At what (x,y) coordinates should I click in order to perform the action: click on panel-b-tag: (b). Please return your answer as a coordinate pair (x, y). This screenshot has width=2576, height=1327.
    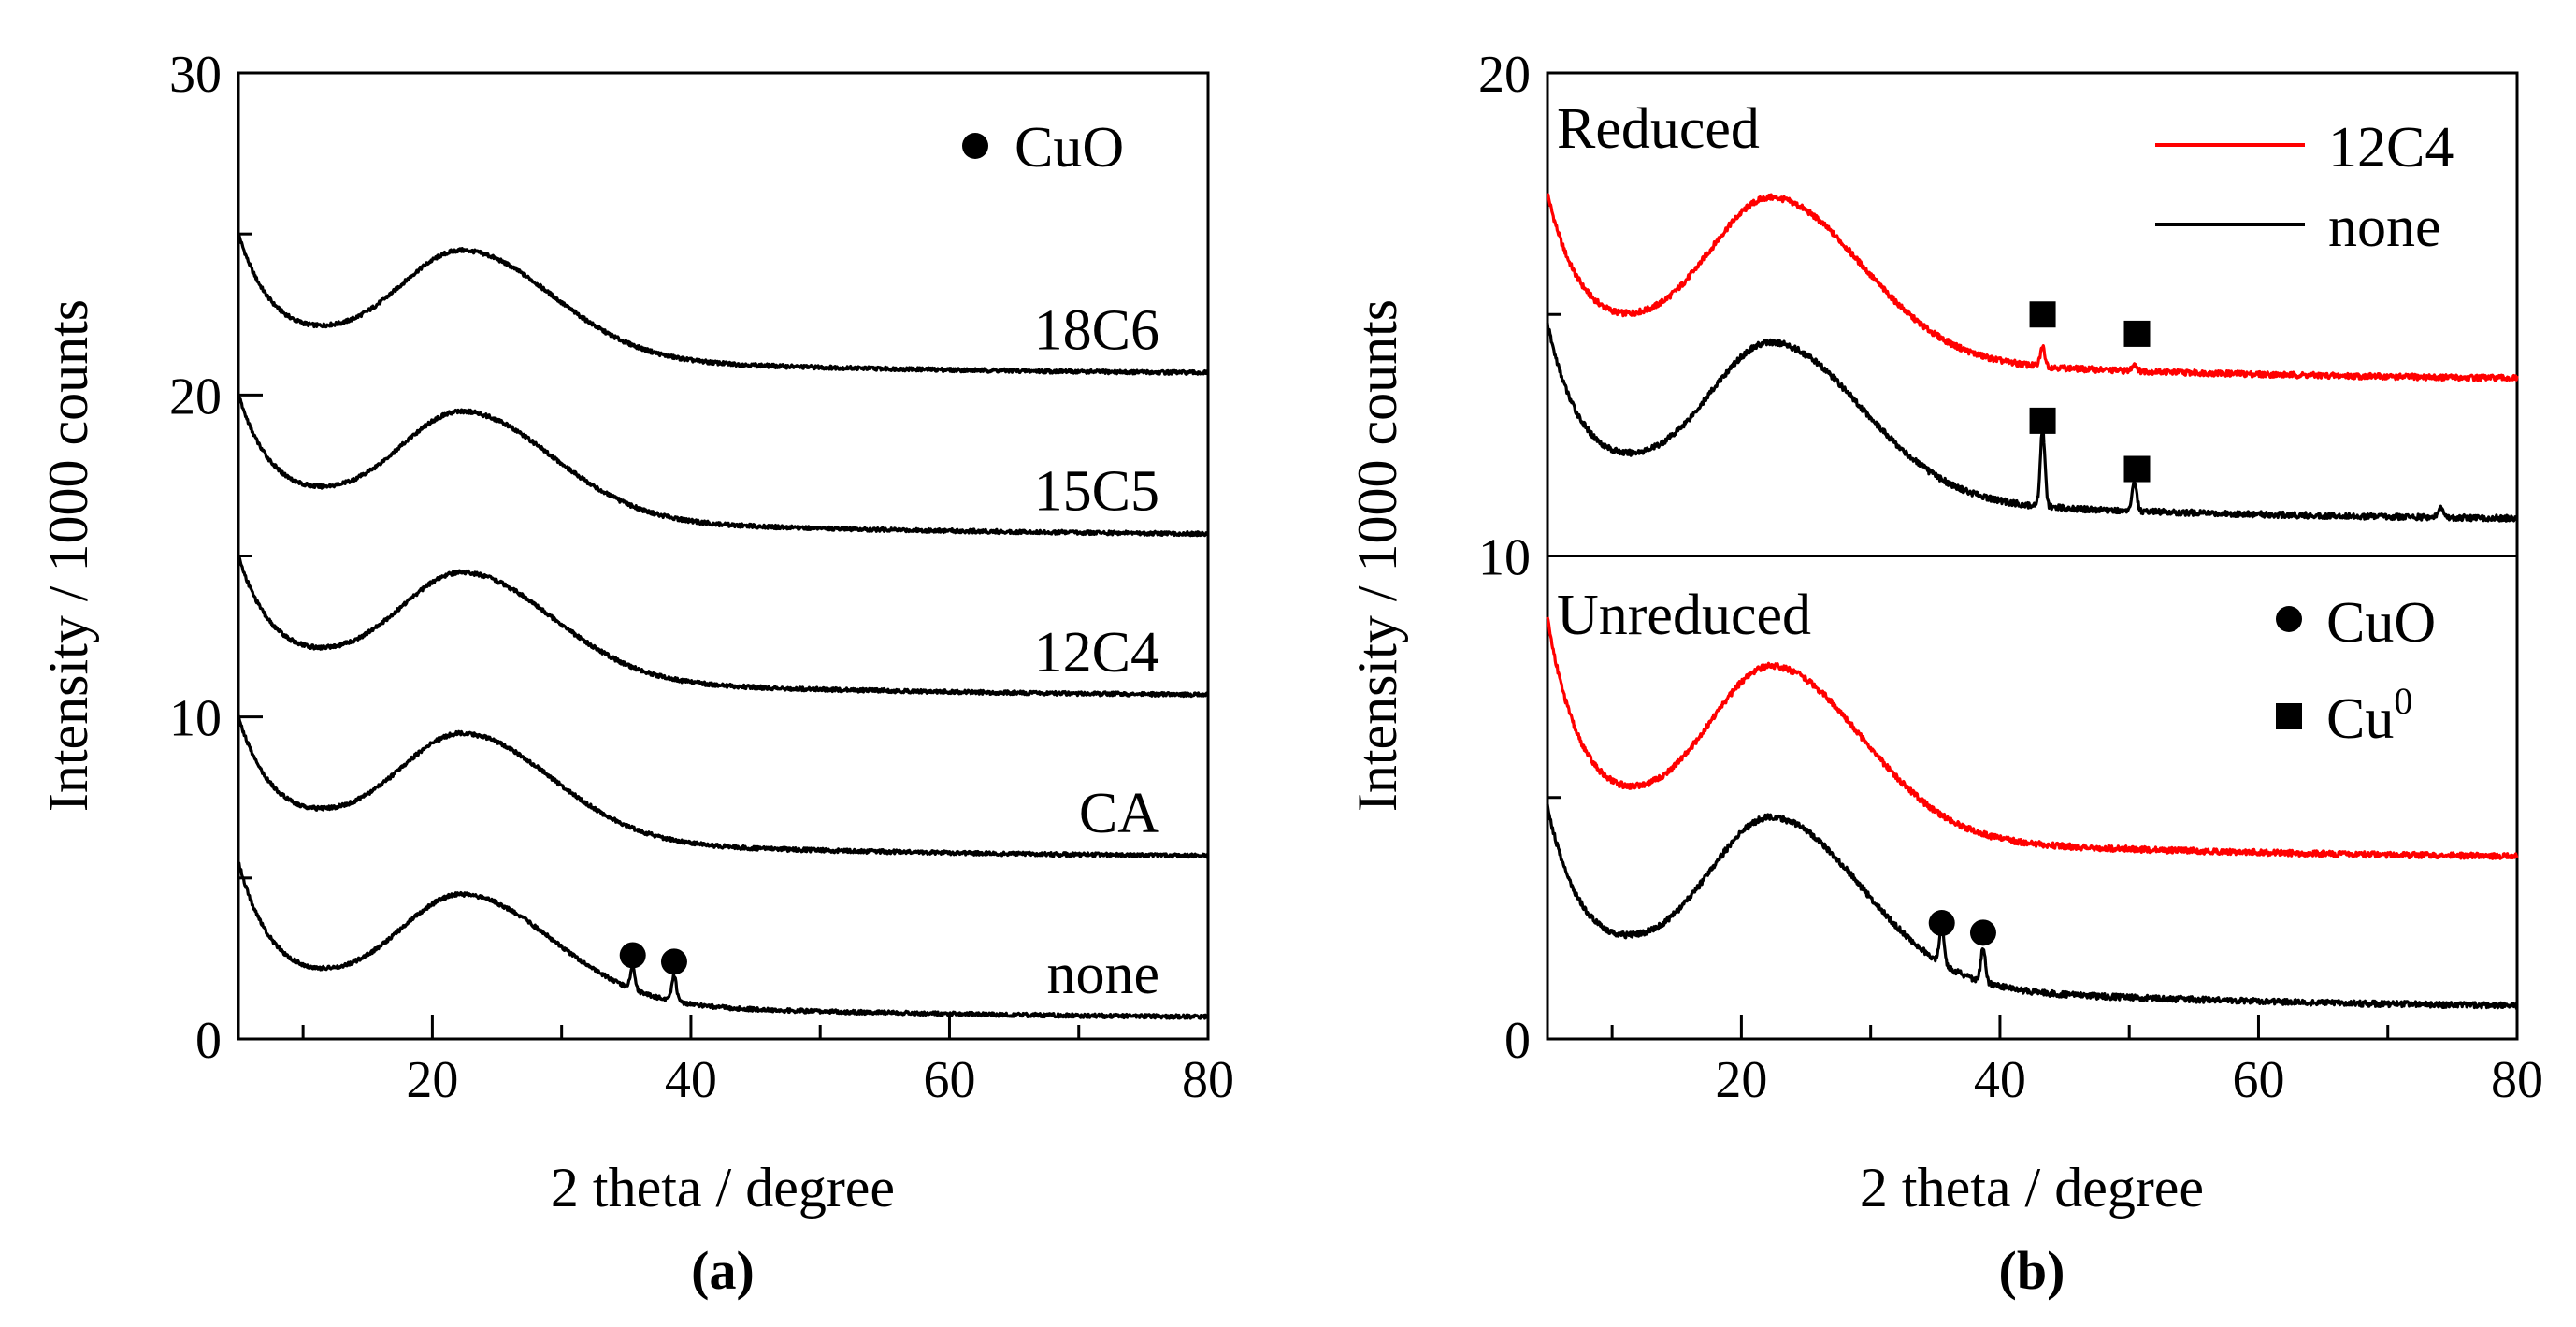
    Looking at the image, I should click on (2032, 1270).